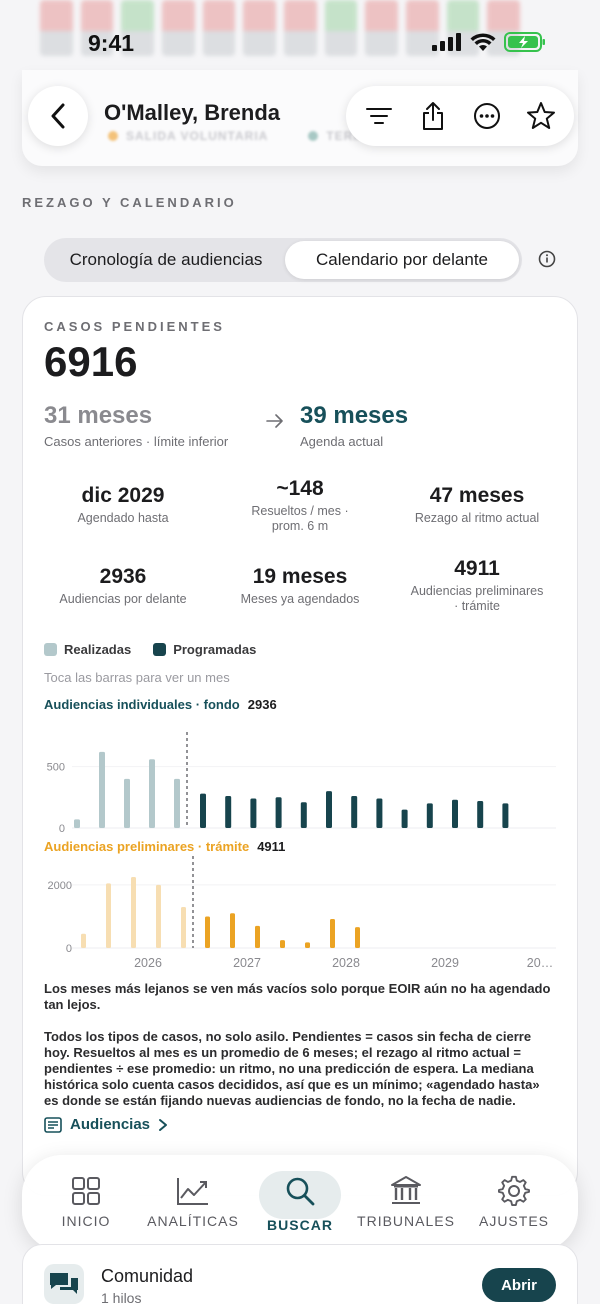  What do you see at coordinates (166, 259) in the screenshot?
I see `tab-timeline: Cronología de audiencias` at bounding box center [166, 259].